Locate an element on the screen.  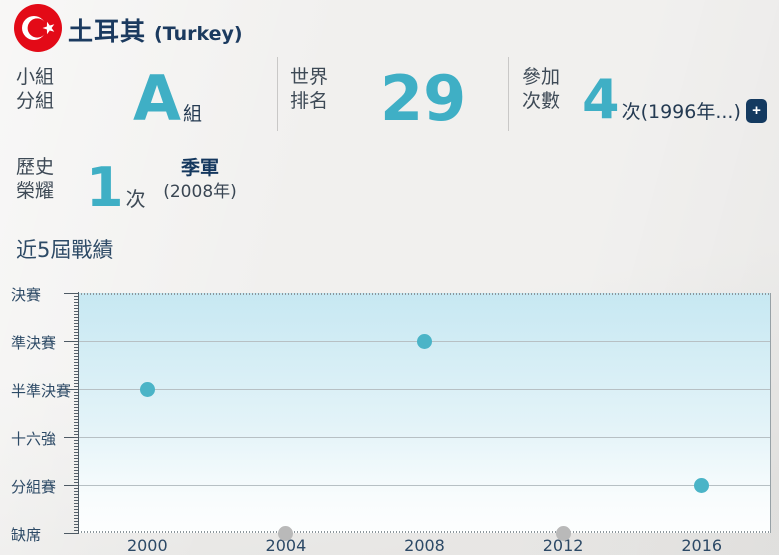
x-axis-label: 2016 is located at coordinates (702, 545).